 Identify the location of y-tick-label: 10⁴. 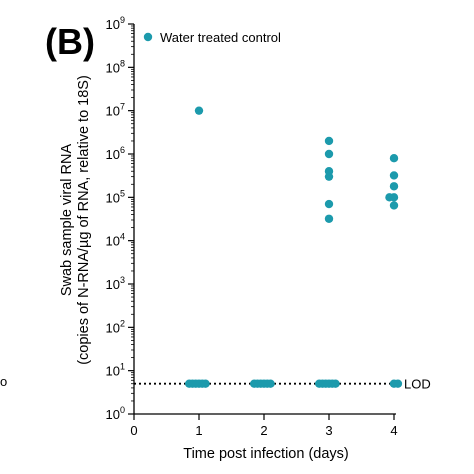
(115, 240).